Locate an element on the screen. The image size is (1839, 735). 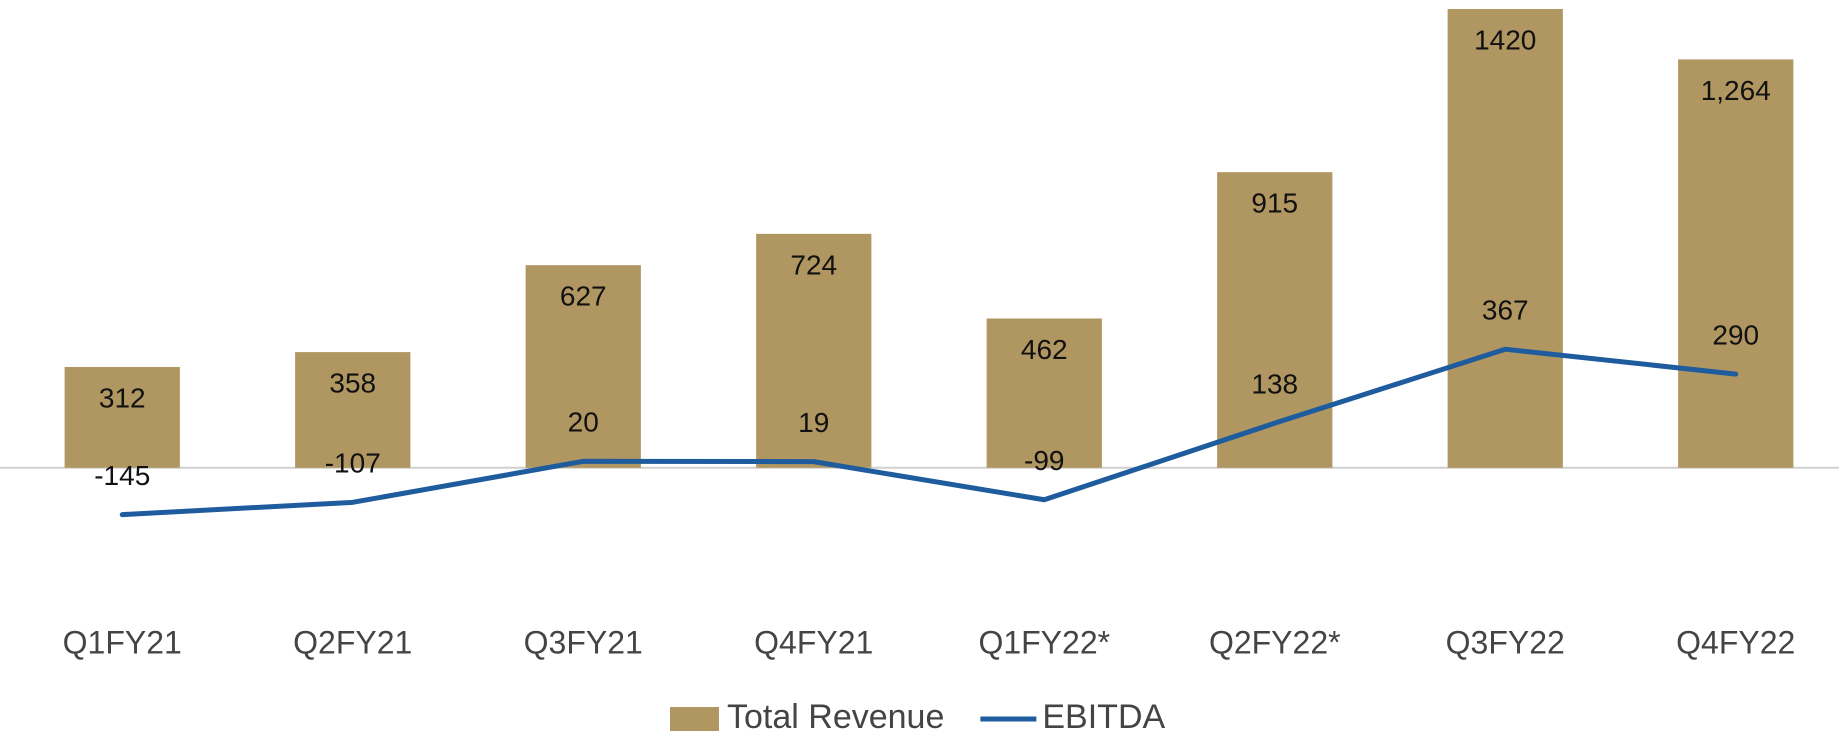
line-value-label: -107 is located at coordinates (353, 463).